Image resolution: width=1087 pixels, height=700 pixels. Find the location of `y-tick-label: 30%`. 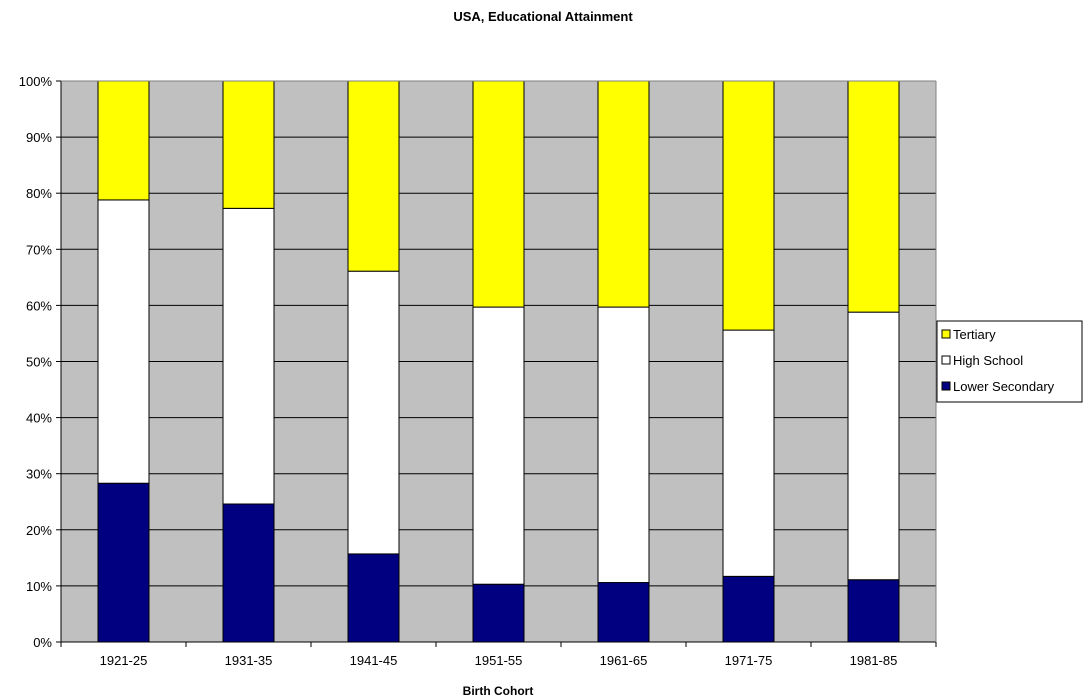

y-tick-label: 30% is located at coordinates (39, 474).